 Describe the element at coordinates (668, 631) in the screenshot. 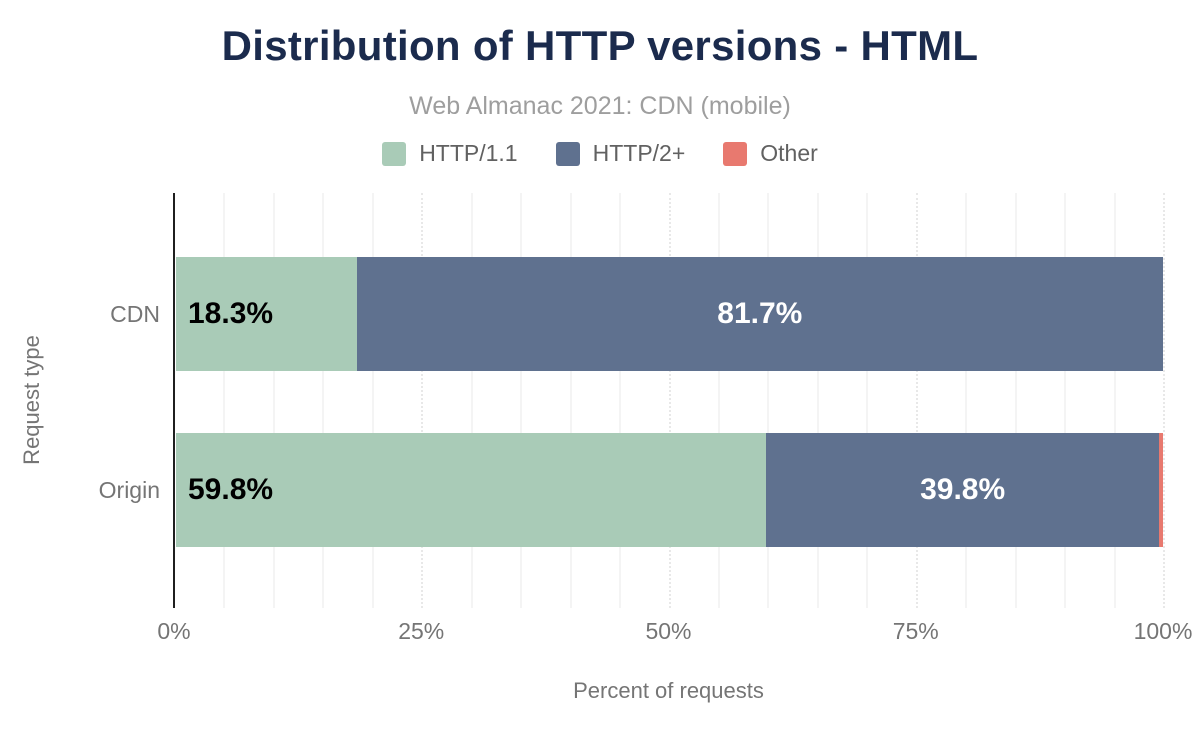

I see `x-tick-50: 50%` at that location.